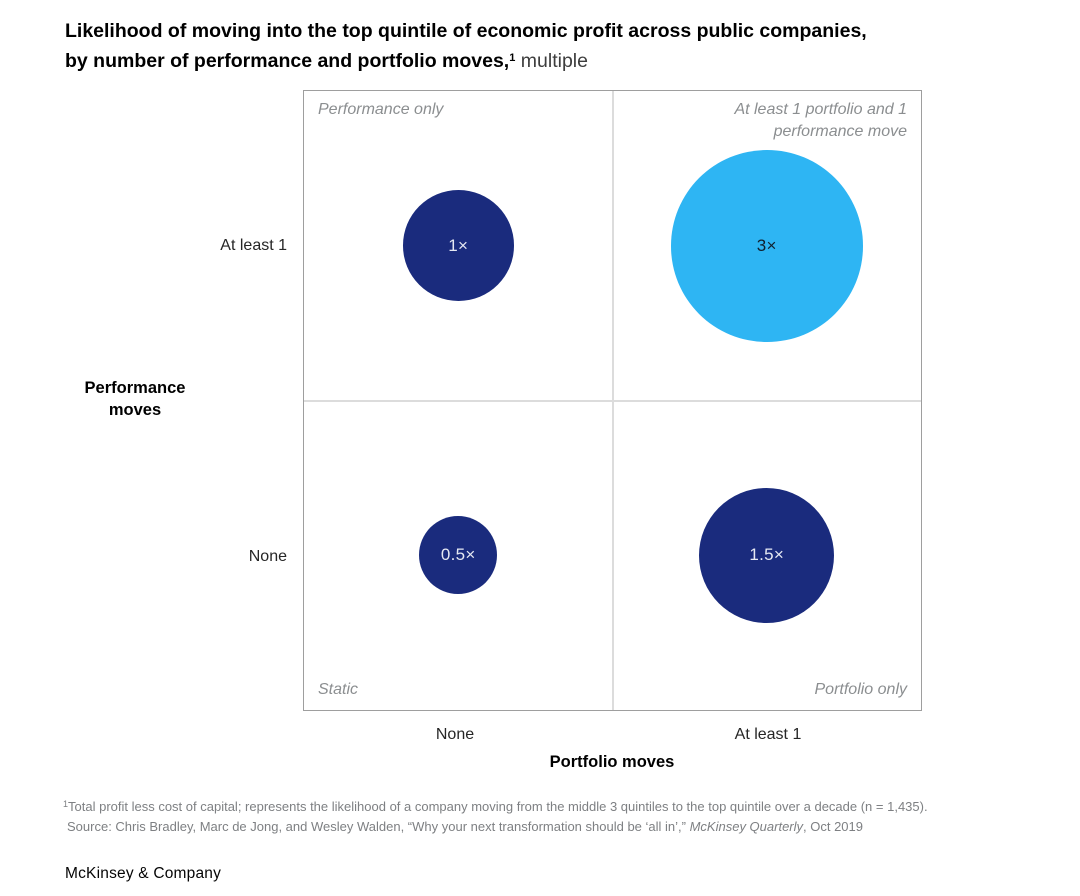 The width and height of the screenshot is (1080, 896). I want to click on x-tick-none: None, so click(455, 734).